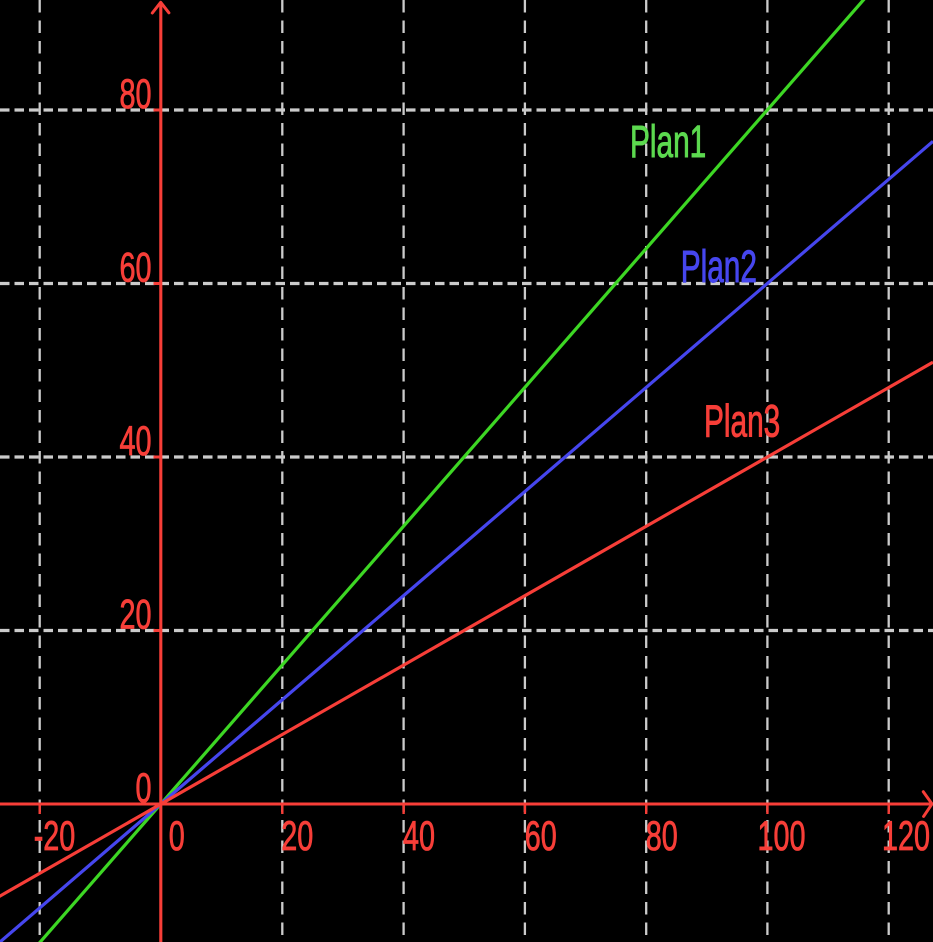 The height and width of the screenshot is (942, 933). Describe the element at coordinates (782, 835) in the screenshot. I see `svg-text: 100` at that location.